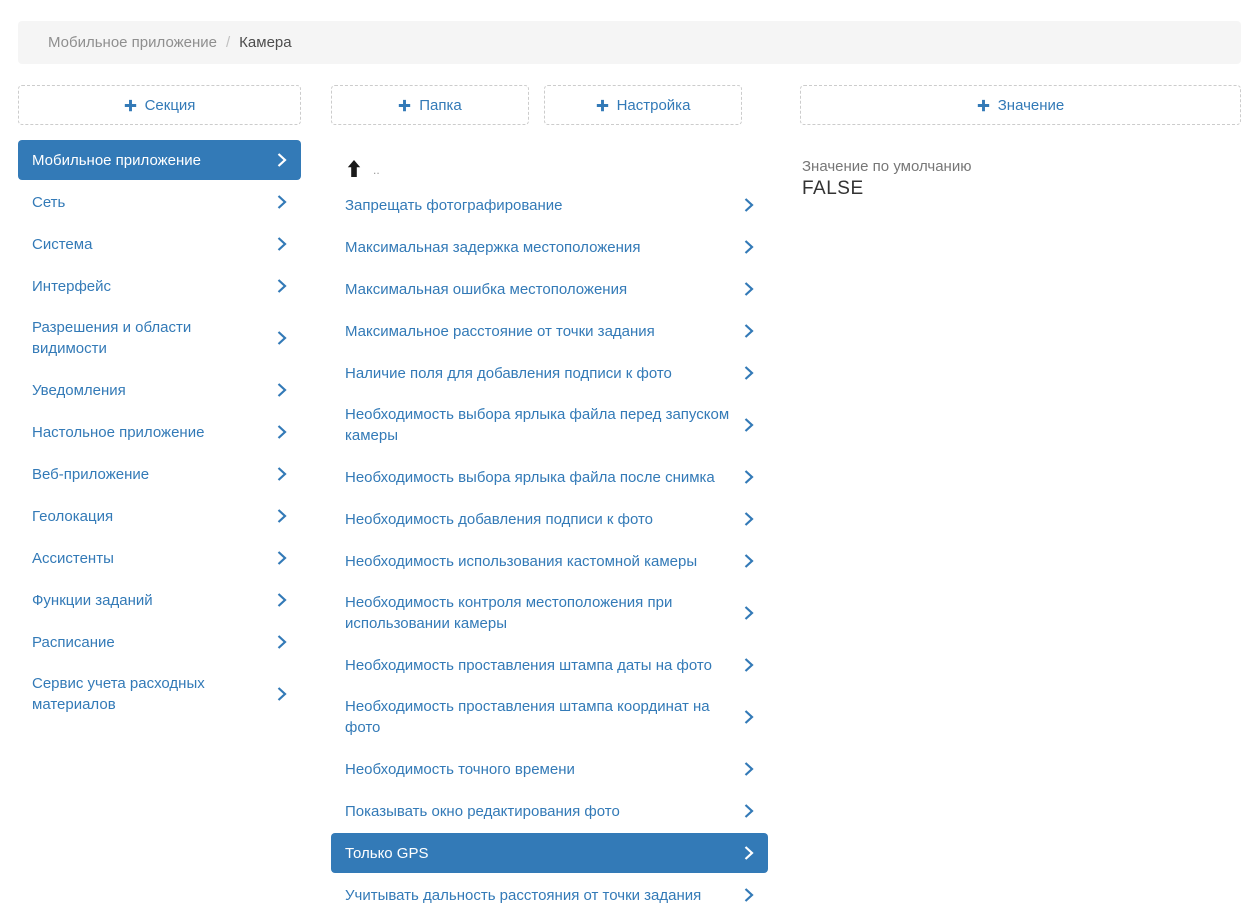 The image size is (1259, 917). Describe the element at coordinates (376, 170) in the screenshot. I see `navigate-up-label: ..` at that location.